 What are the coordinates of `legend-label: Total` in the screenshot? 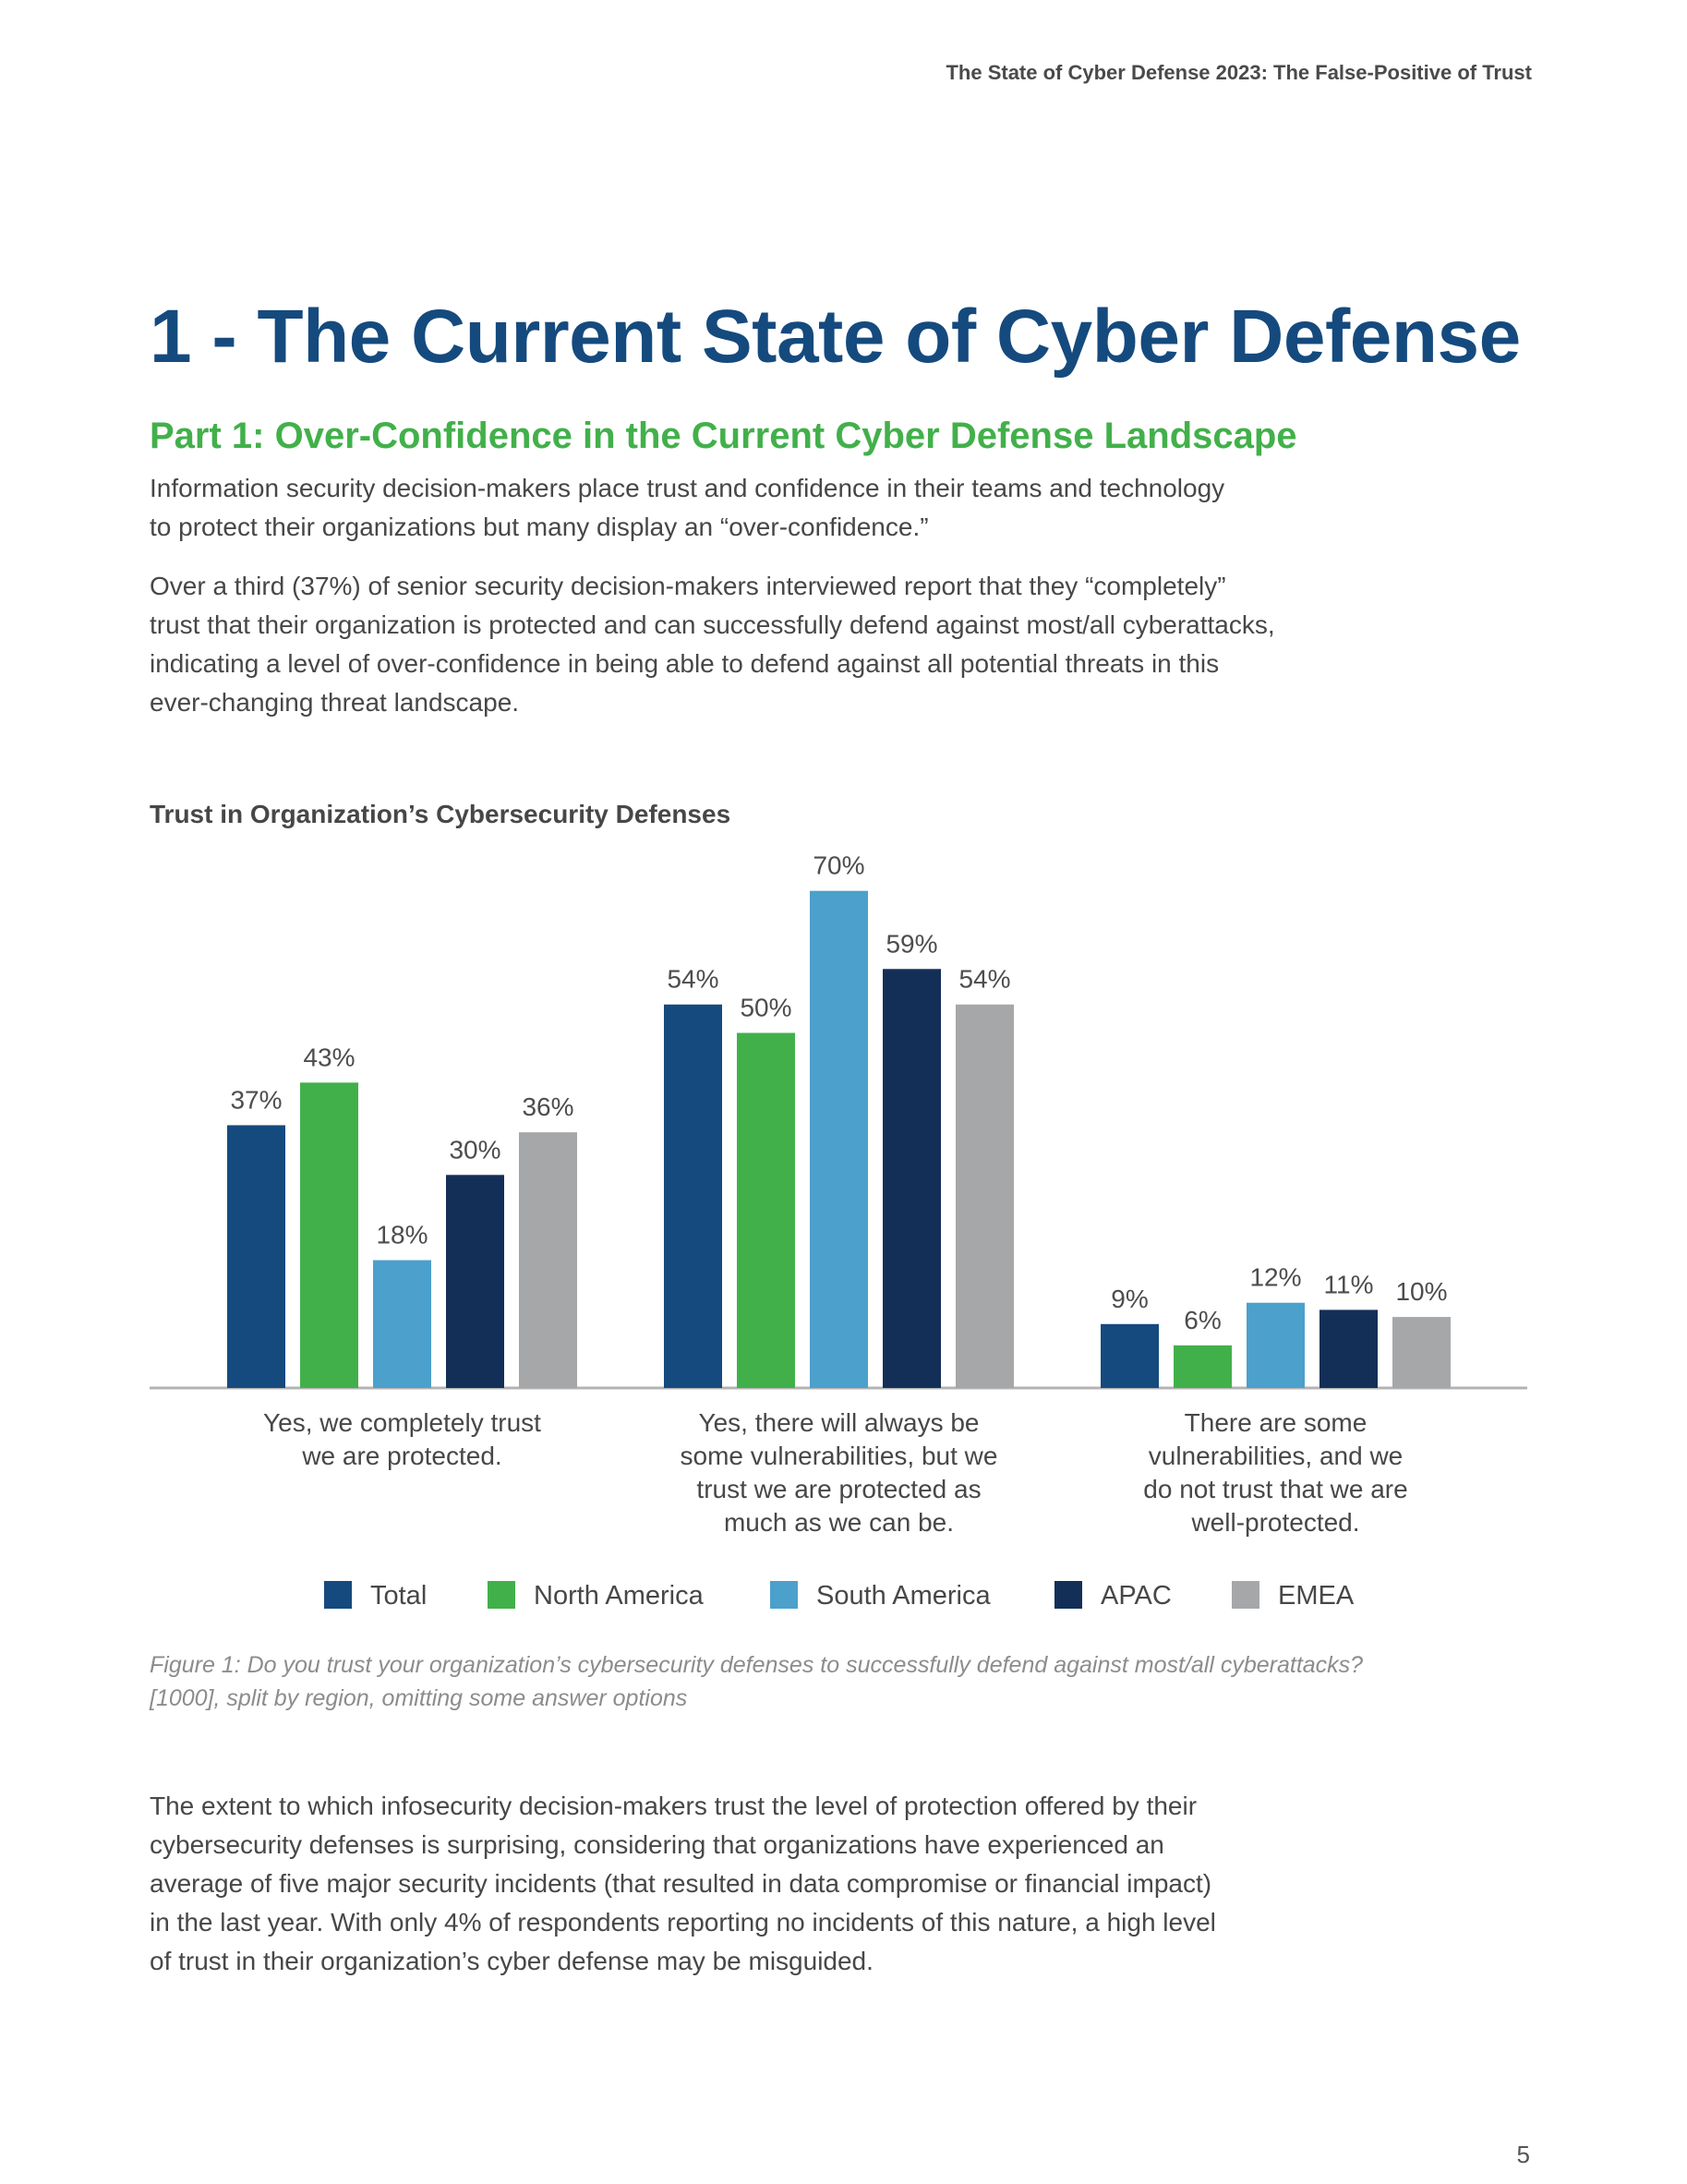 It's located at (398, 1596).